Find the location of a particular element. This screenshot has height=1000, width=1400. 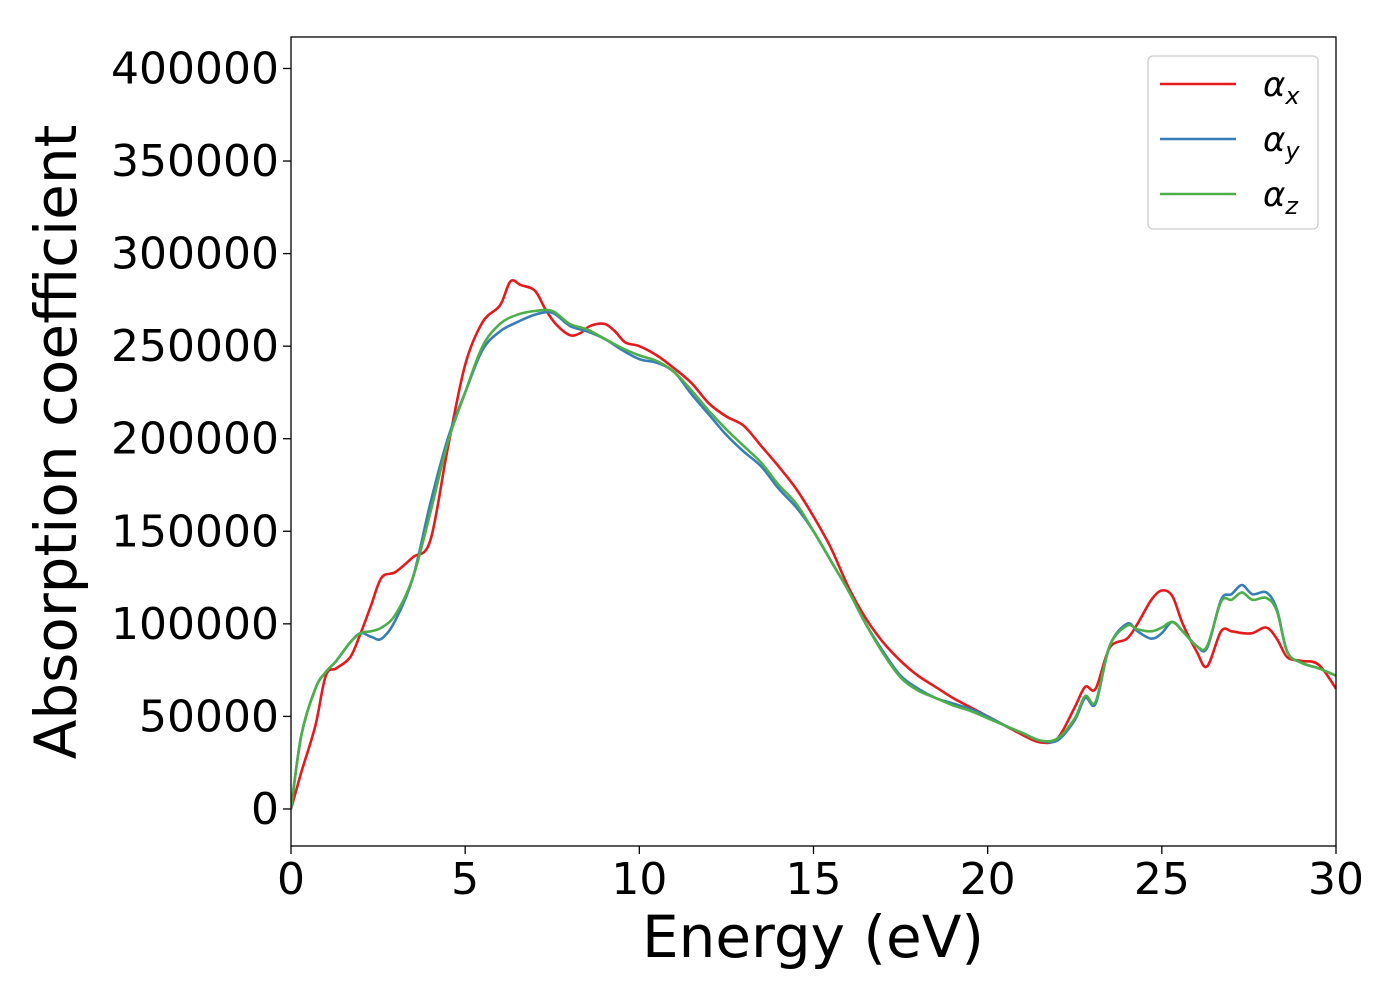

legend-label-z: αz is located at coordinates (1281, 197).